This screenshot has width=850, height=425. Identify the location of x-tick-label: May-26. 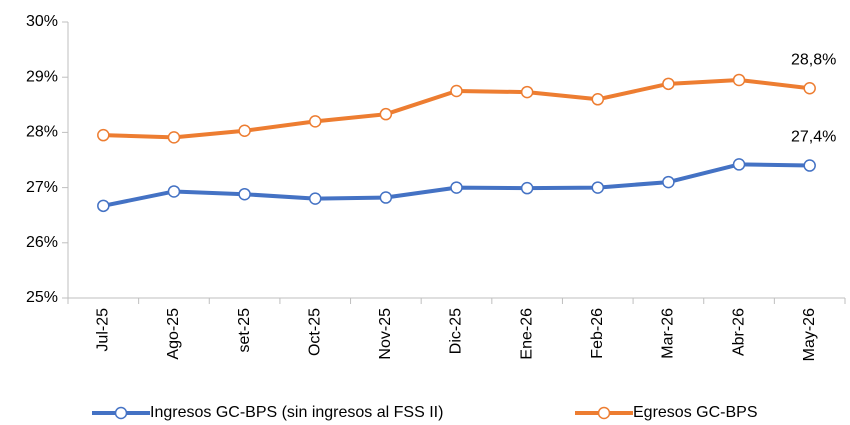
(809, 334).